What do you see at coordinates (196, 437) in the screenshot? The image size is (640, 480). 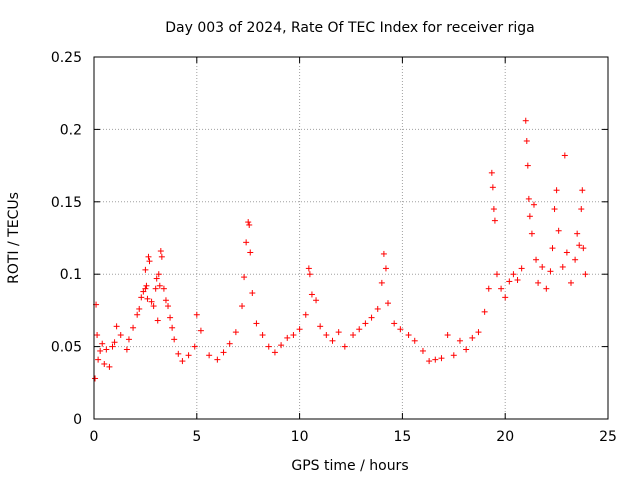 I see `x-tick-label: 5` at bounding box center [196, 437].